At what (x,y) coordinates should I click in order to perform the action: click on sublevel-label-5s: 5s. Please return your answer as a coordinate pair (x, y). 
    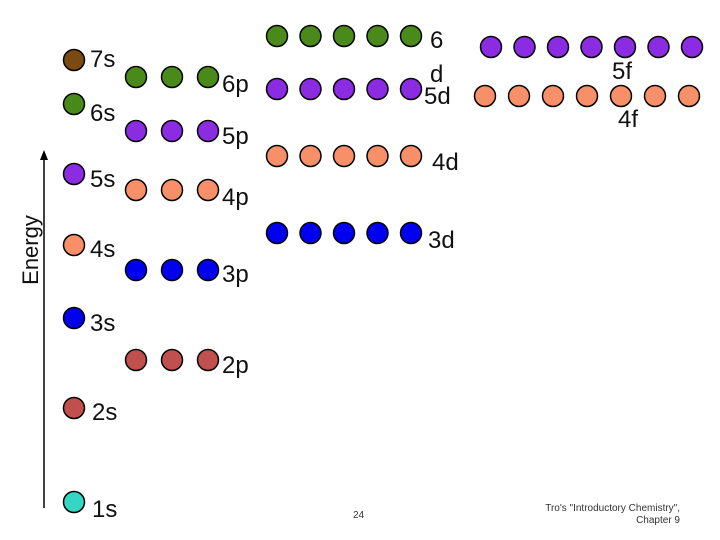
    Looking at the image, I should click on (103, 179).